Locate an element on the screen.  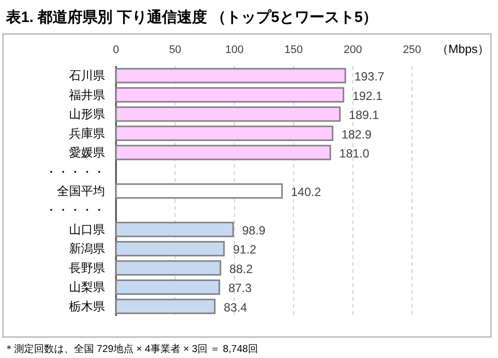
y-tick-label: 新潟県 is located at coordinates (87, 249).